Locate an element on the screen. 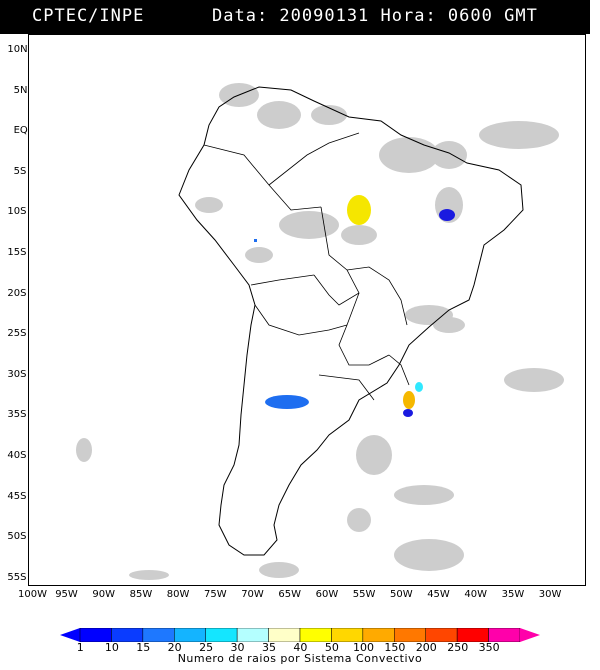 The width and height of the screenshot is (600, 670). cell-blue-argentina is located at coordinates (287, 402).